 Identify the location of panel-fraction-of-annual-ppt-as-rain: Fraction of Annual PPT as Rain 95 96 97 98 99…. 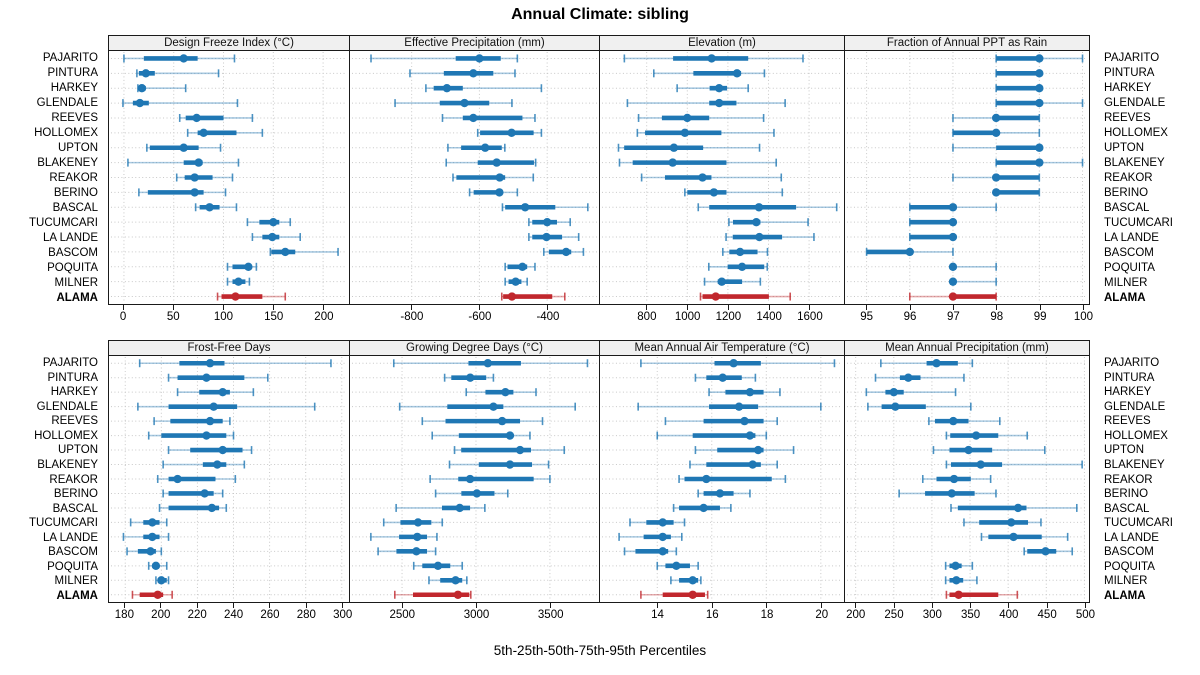
(969, 183).